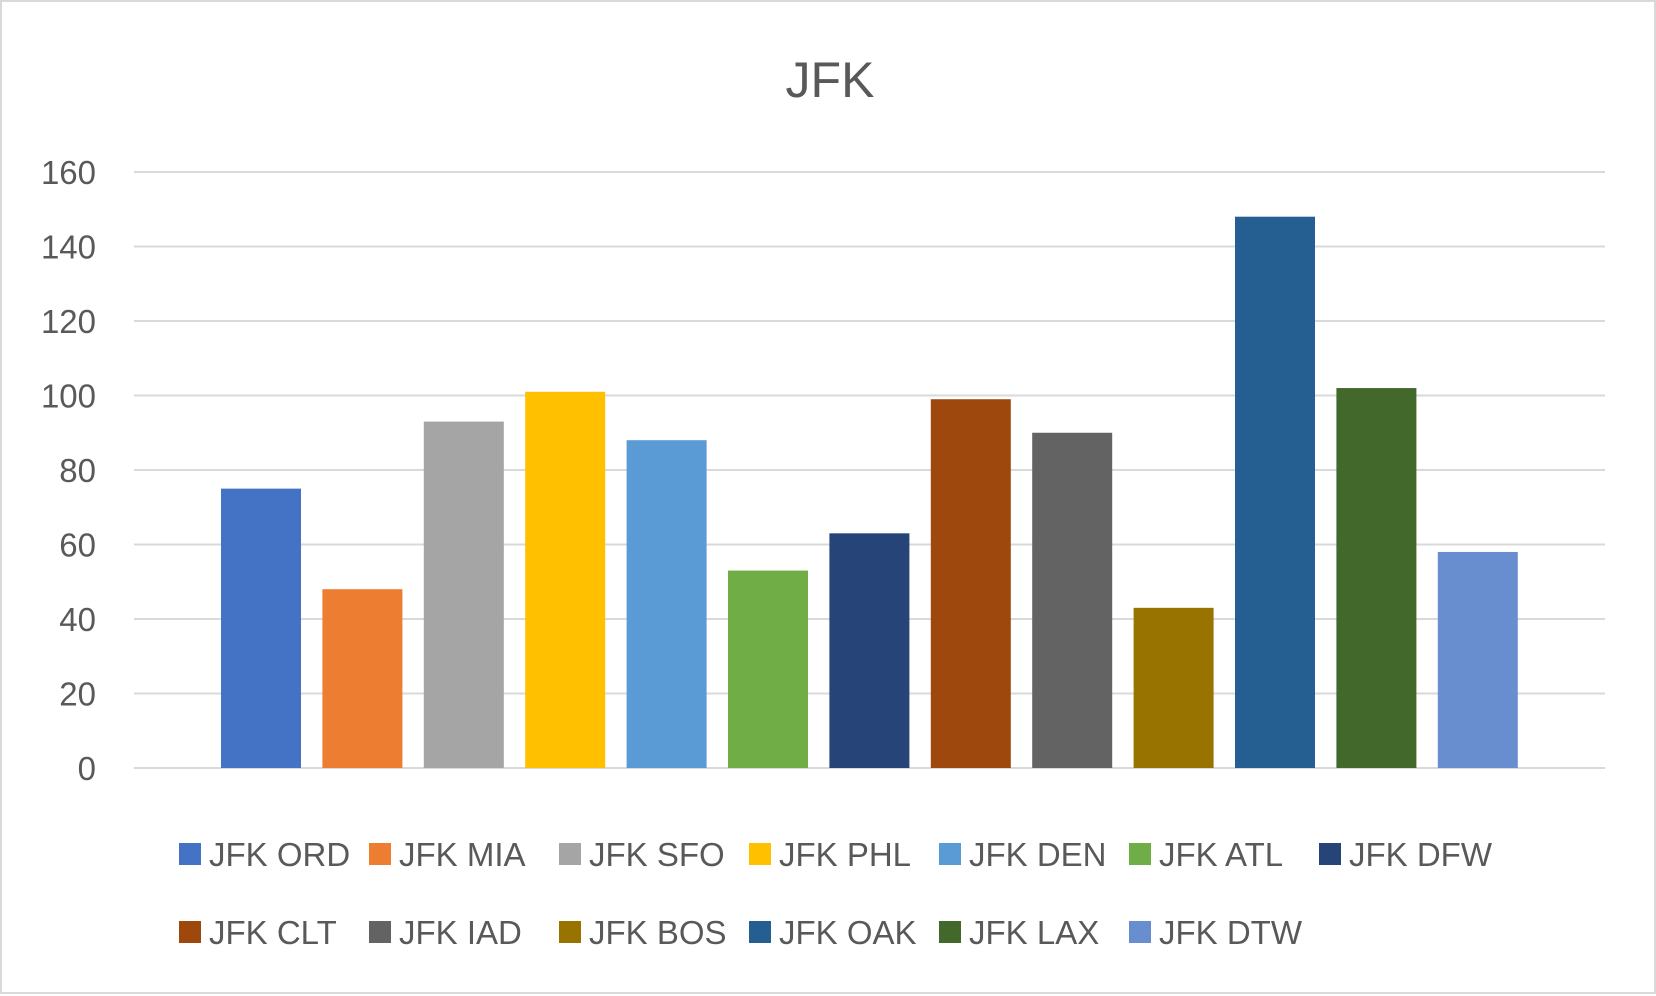 The image size is (1656, 996). I want to click on legend-item: JFK DTW, so click(1216, 932).